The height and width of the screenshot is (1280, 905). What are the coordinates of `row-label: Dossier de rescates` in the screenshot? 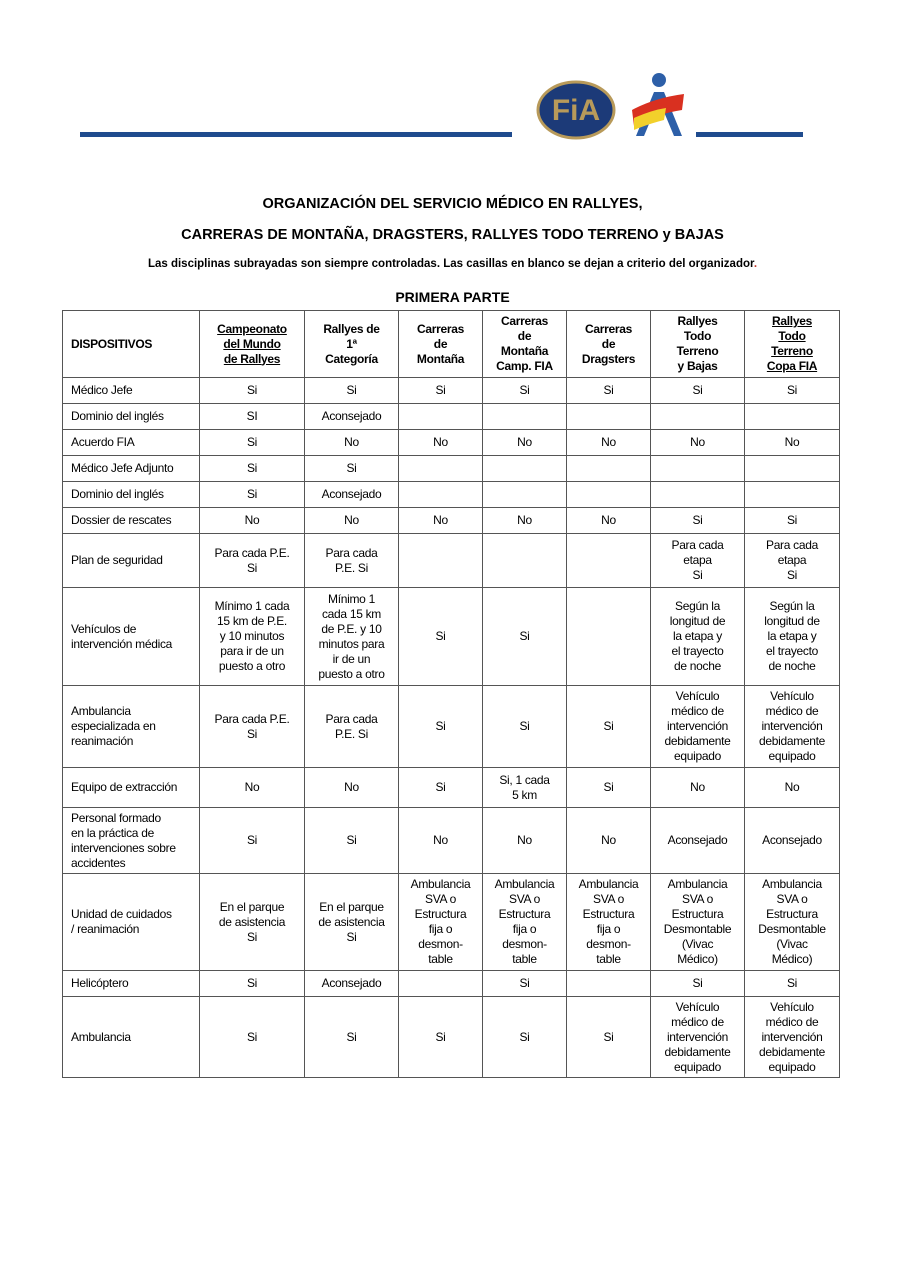 It's located at (131, 520).